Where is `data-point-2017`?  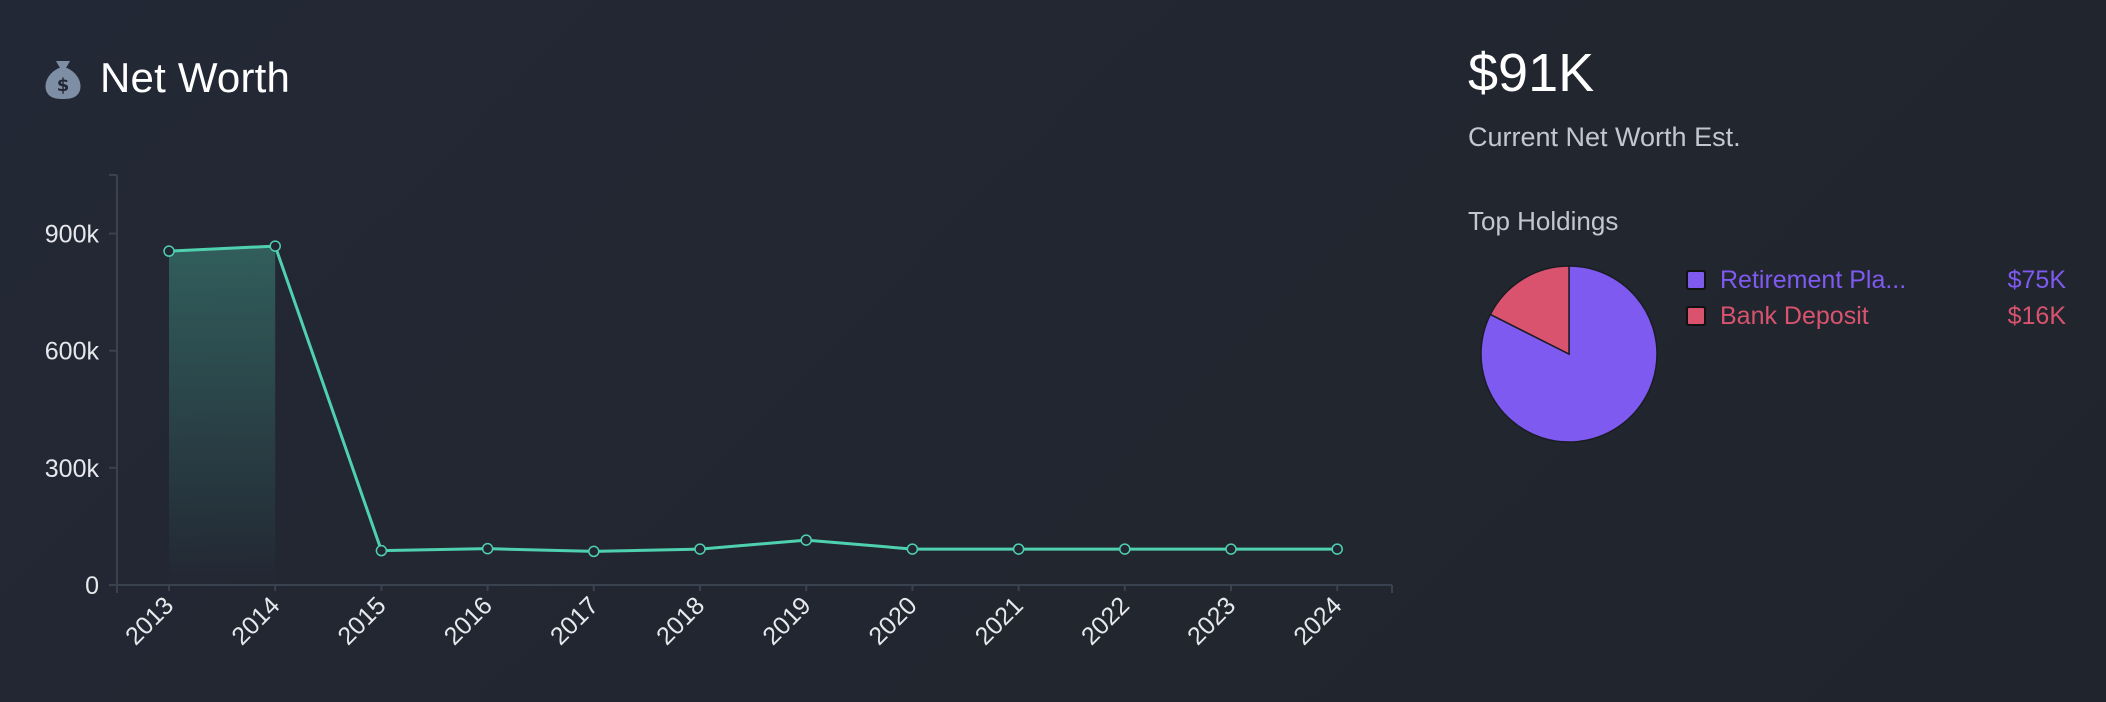
data-point-2017 is located at coordinates (594, 551).